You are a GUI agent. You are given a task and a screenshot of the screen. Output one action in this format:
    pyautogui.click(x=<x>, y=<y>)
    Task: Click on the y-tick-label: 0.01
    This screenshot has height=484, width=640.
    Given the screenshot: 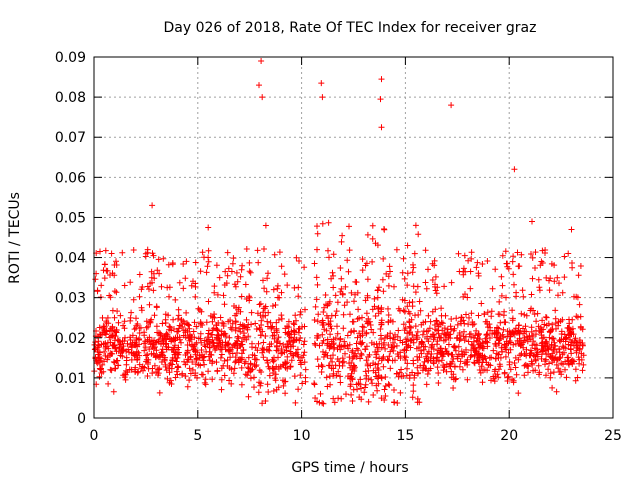 What is the action you would take?
    pyautogui.click(x=70, y=379)
    